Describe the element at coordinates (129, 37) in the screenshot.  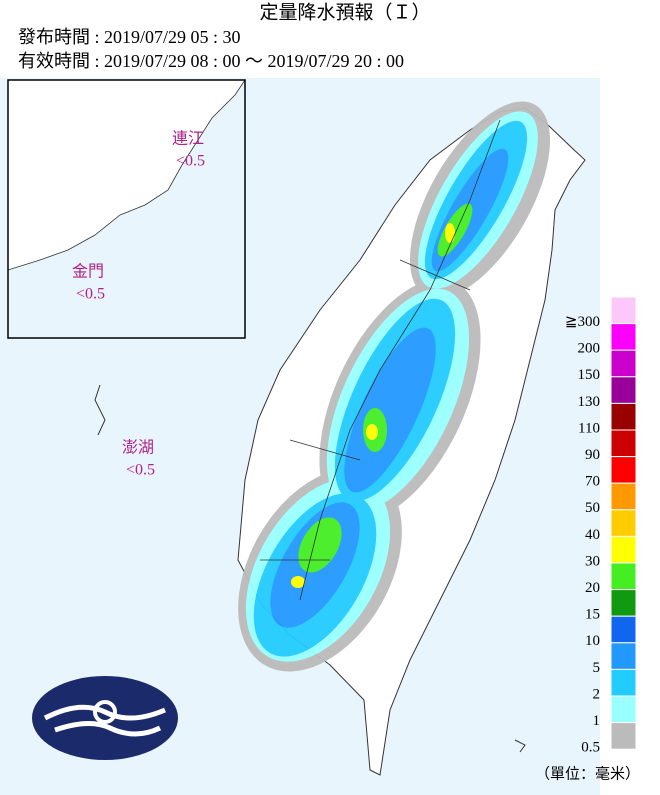
I see `issued-time: 發布時間 : 2019/07/29 05 : 30` at that location.